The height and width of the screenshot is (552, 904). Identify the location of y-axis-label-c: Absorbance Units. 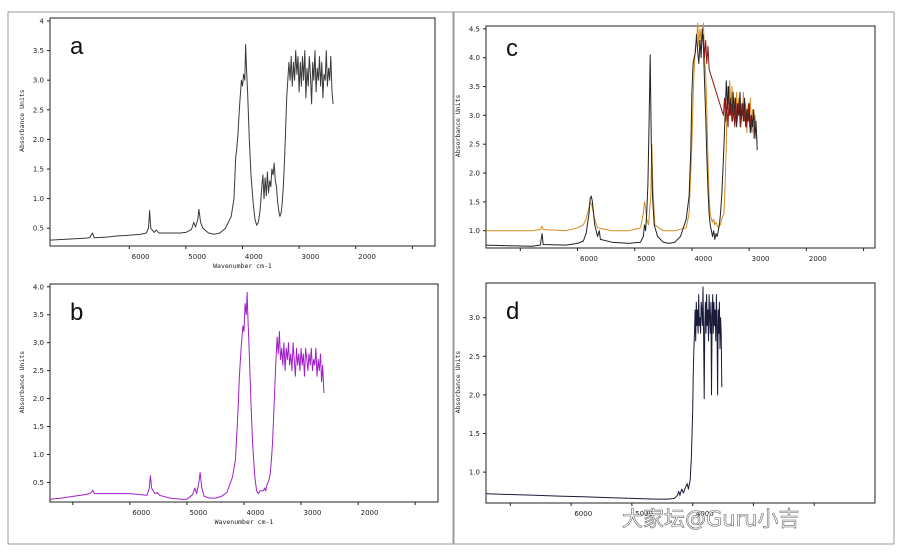
(458, 126).